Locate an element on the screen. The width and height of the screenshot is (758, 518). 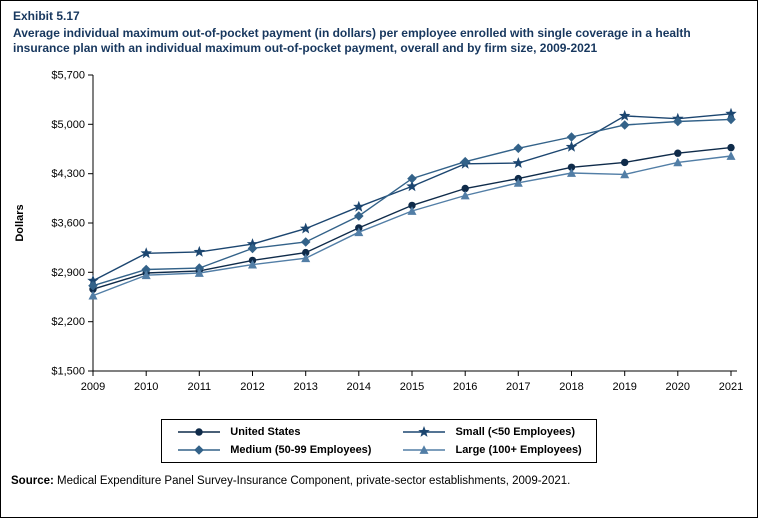
svg-text: 2012 is located at coordinates (252, 387).